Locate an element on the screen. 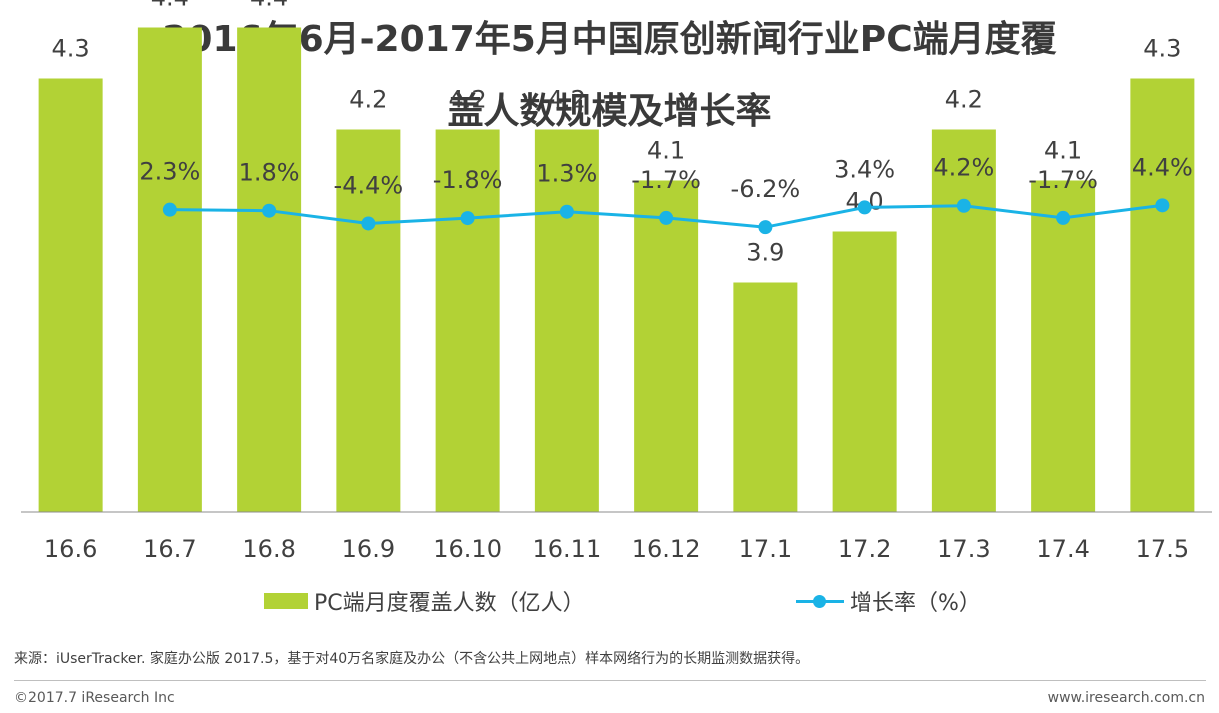 The height and width of the screenshot is (713, 1219). x-tick-label: 17.4 is located at coordinates (1062, 549).